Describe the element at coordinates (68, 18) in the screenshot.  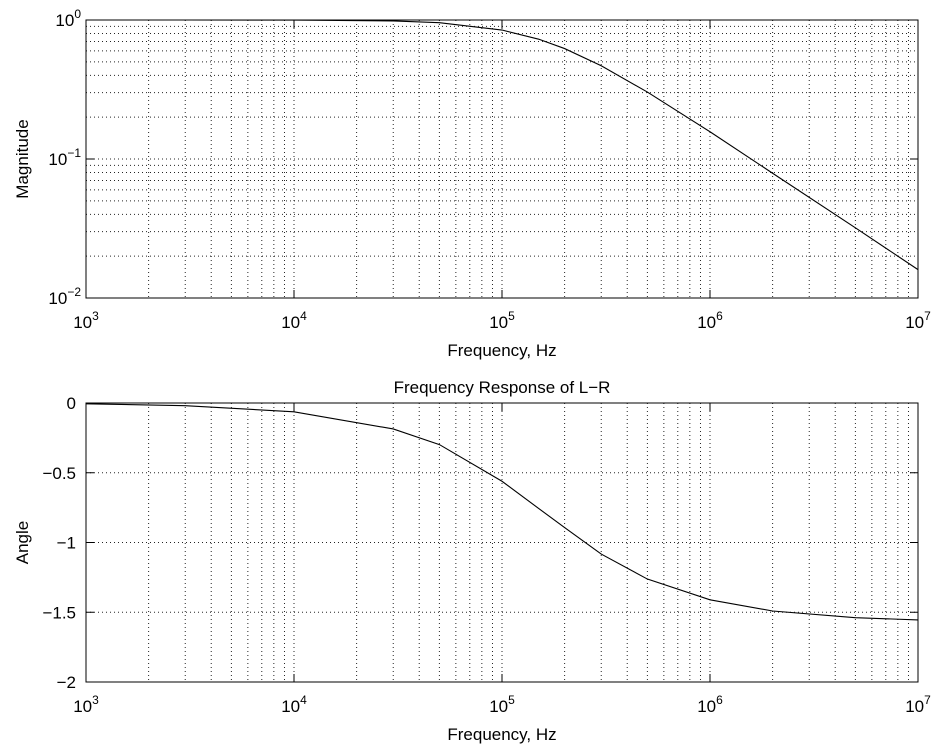
I see `y-tick-label: 10⁰` at that location.